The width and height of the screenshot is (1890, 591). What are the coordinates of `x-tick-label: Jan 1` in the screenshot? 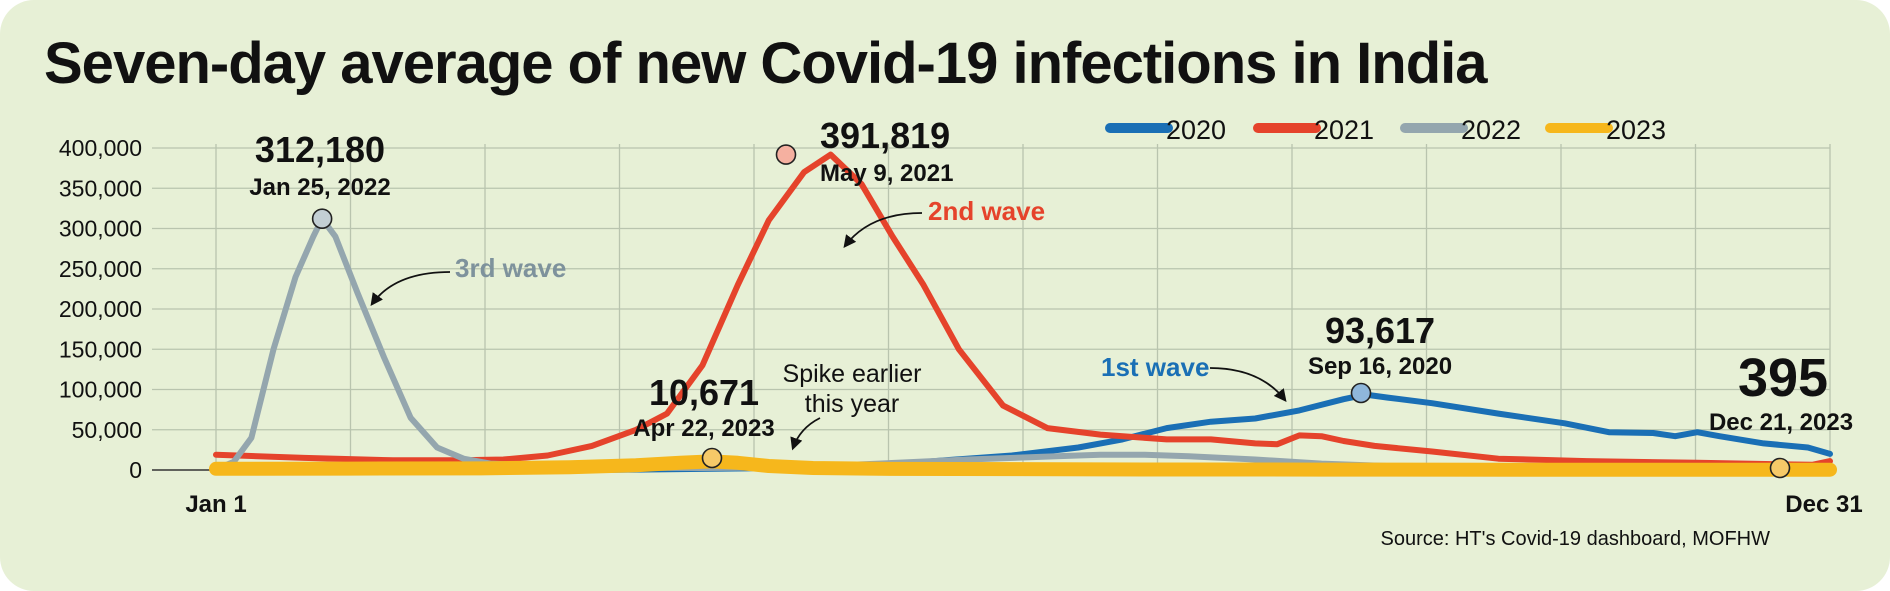 It's located at (215, 504).